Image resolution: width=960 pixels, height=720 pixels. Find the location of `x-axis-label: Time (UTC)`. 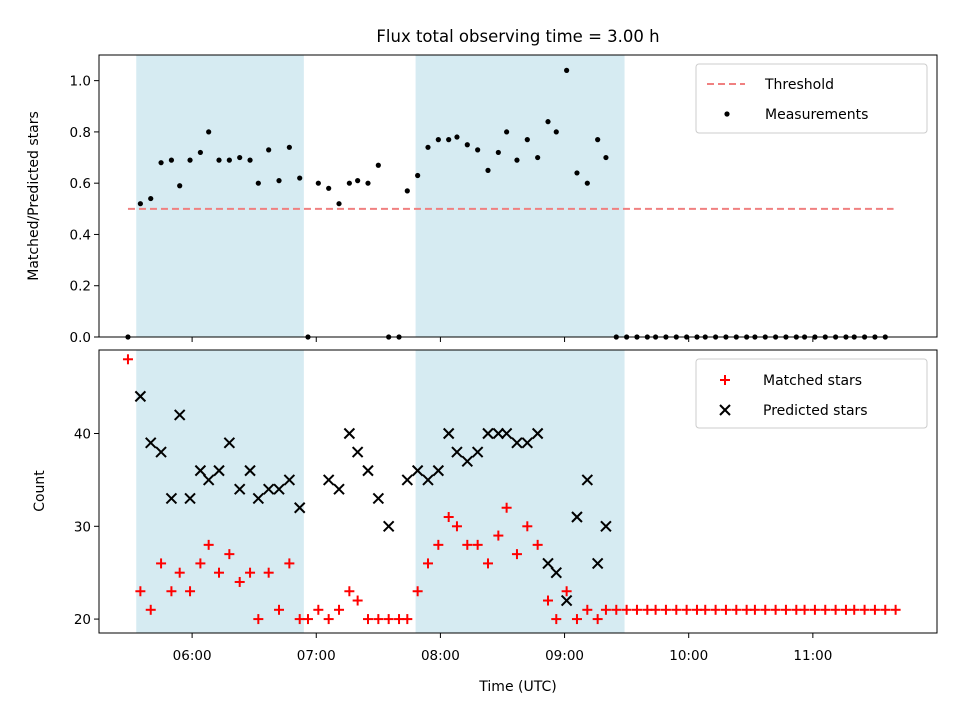

x-axis-label: Time (UTC) is located at coordinates (517, 687).